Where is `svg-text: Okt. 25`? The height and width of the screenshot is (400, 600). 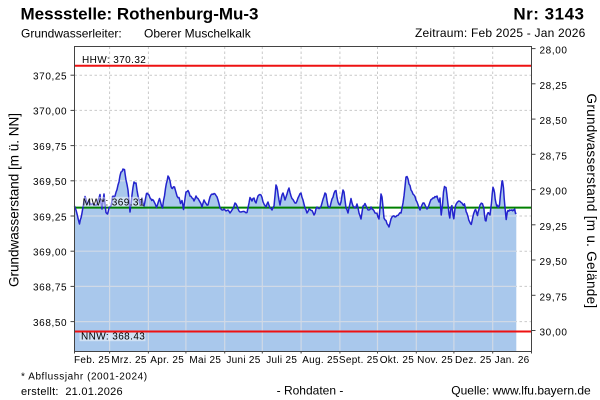
svg-text: Okt. 25 is located at coordinates (397, 360).